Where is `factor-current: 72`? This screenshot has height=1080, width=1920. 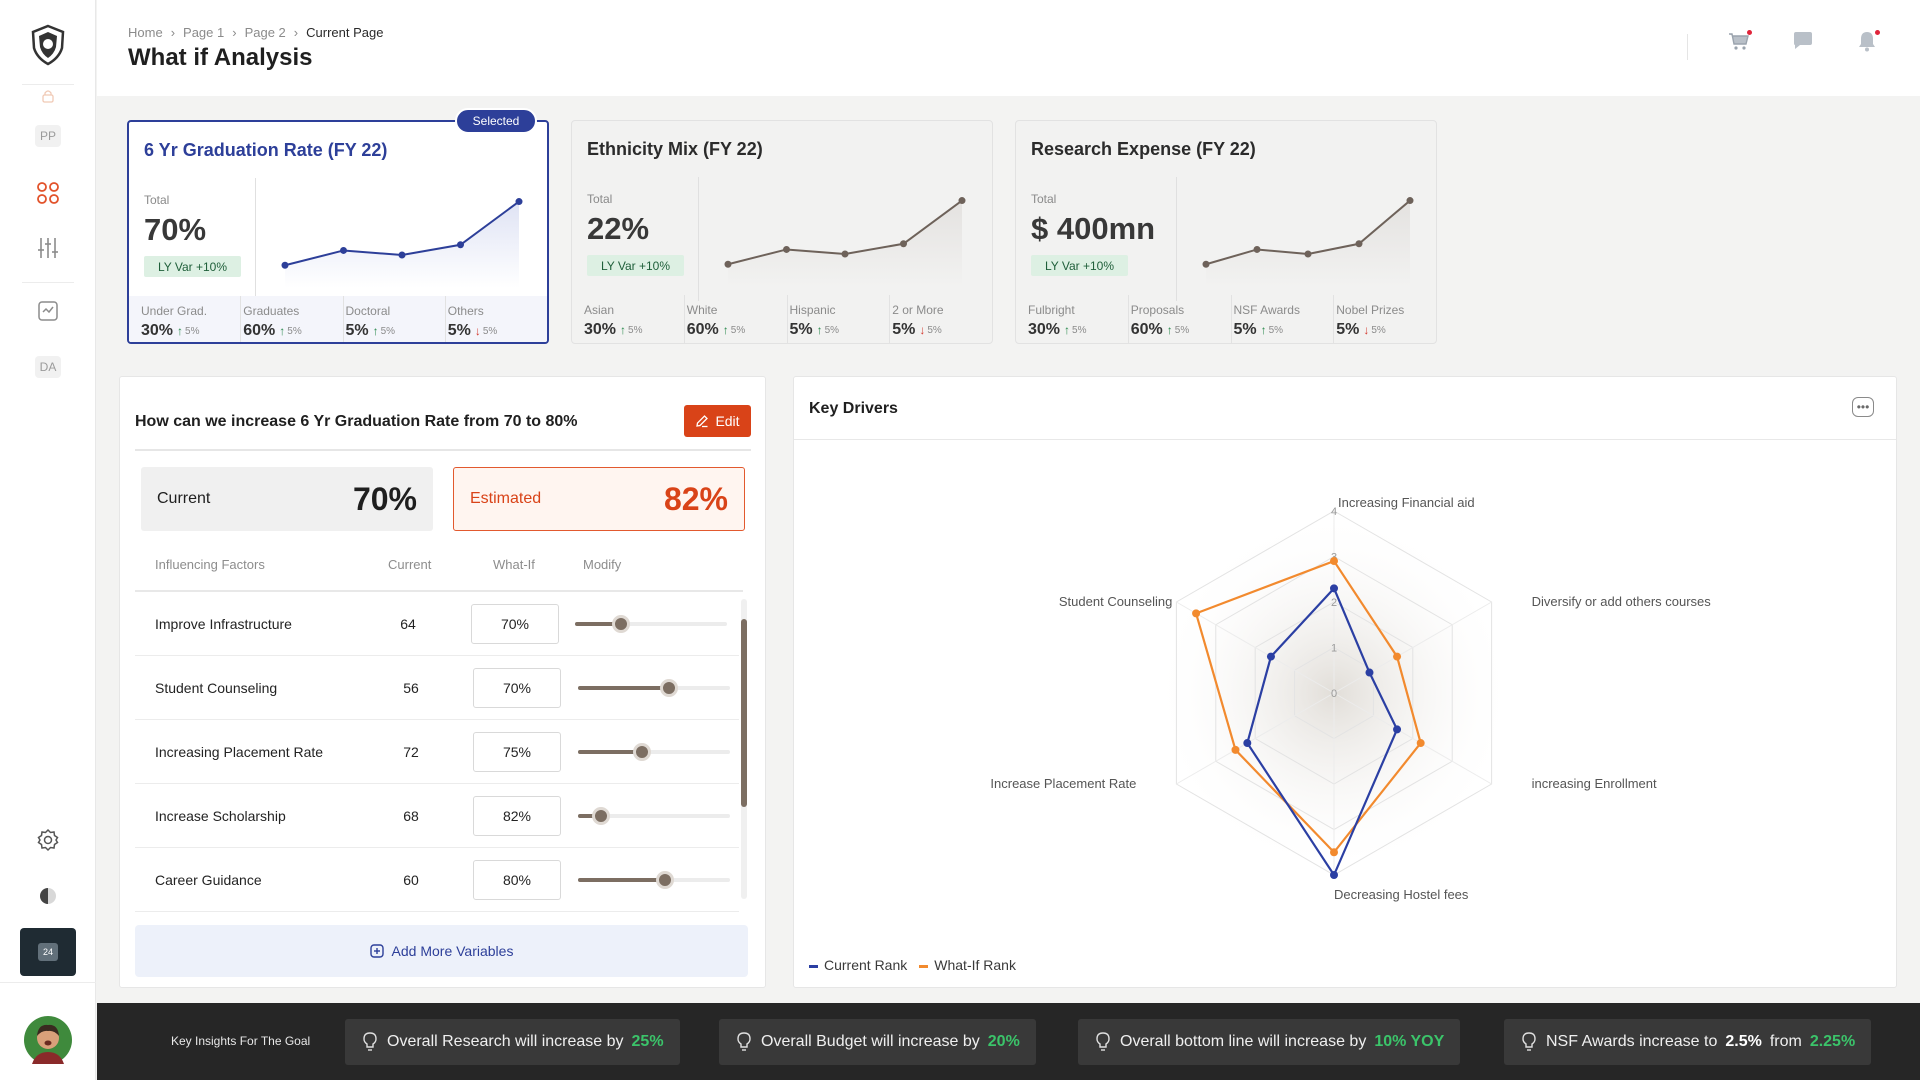
factor-current: 72 is located at coordinates (411, 752).